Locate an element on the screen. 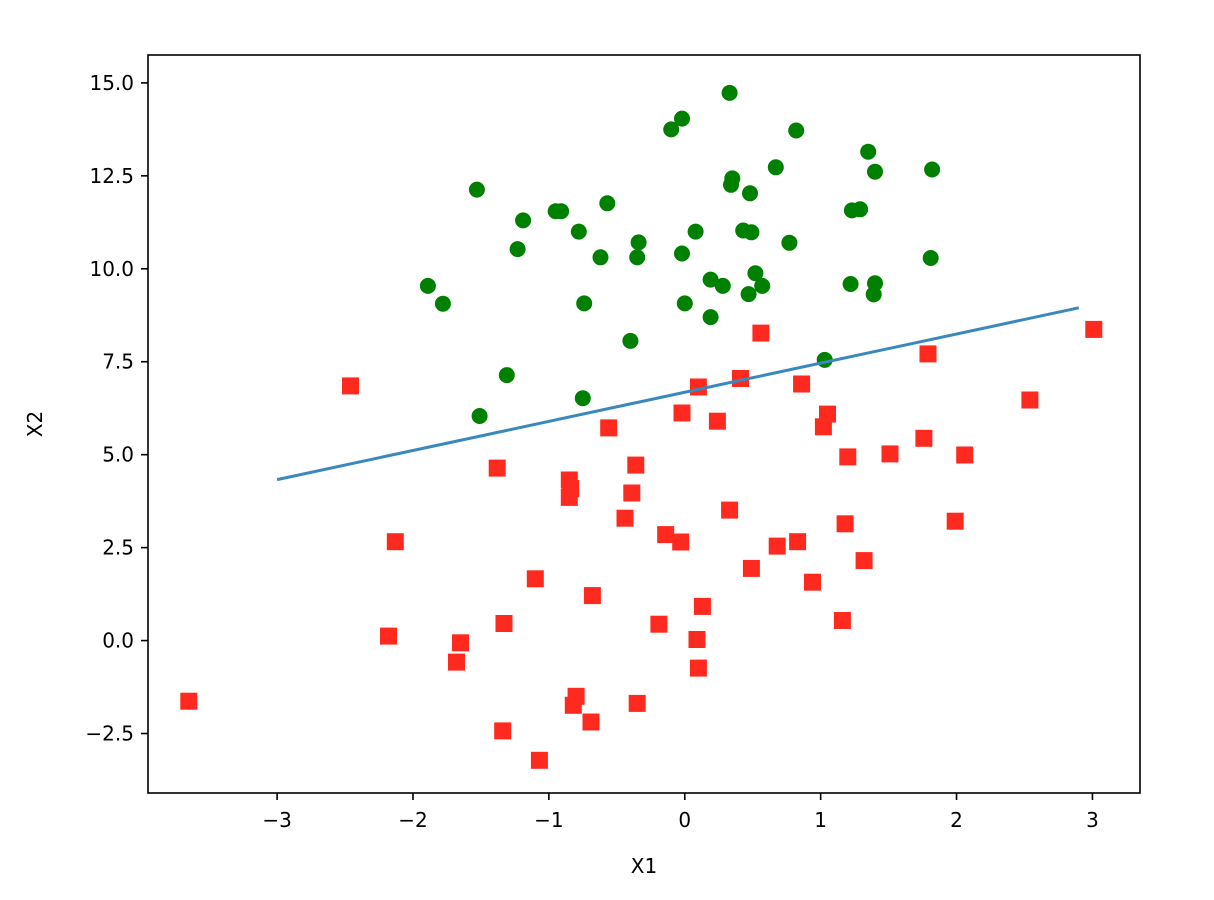  x-tick-label: −2 is located at coordinates (412, 820).